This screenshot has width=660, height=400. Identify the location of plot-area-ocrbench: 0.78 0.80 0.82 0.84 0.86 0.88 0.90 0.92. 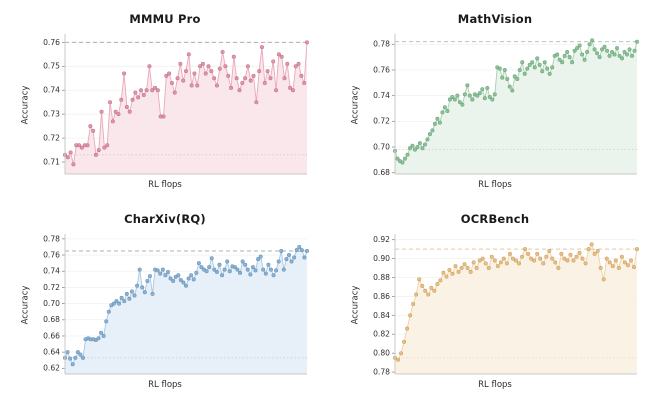
(506, 305).